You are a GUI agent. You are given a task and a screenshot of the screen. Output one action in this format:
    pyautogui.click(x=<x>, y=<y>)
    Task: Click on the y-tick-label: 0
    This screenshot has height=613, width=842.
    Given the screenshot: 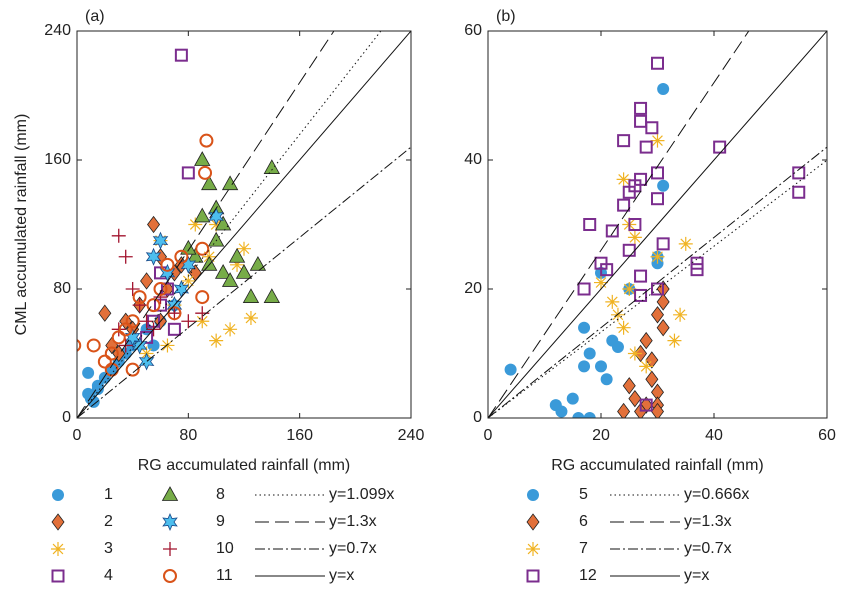 What is the action you would take?
    pyautogui.click(x=477, y=417)
    